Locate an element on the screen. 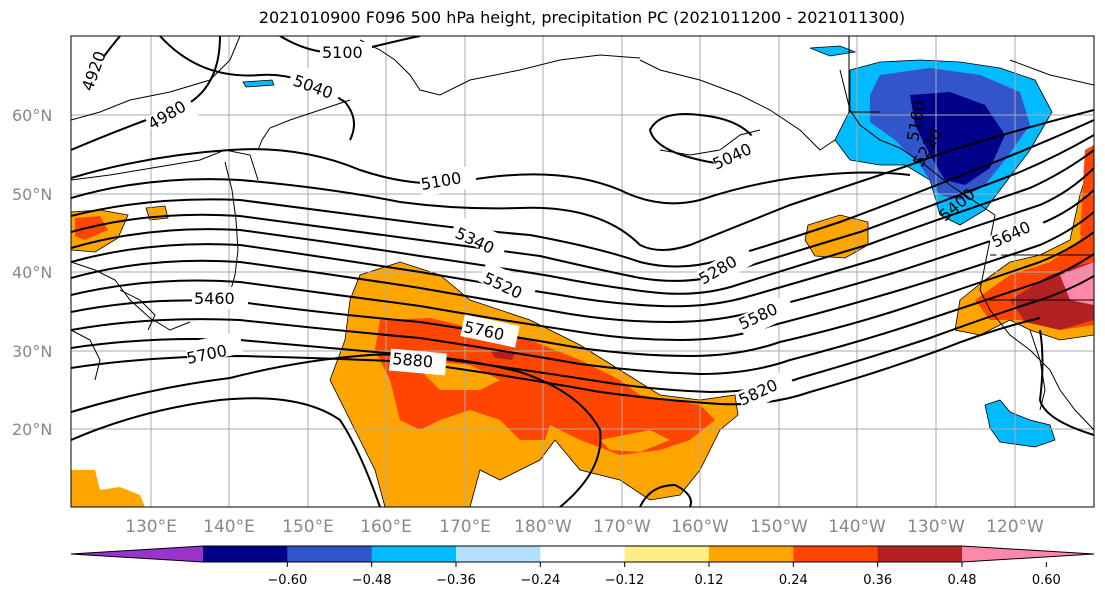  colorbar-tick-label: −0.24 is located at coordinates (540, 580).